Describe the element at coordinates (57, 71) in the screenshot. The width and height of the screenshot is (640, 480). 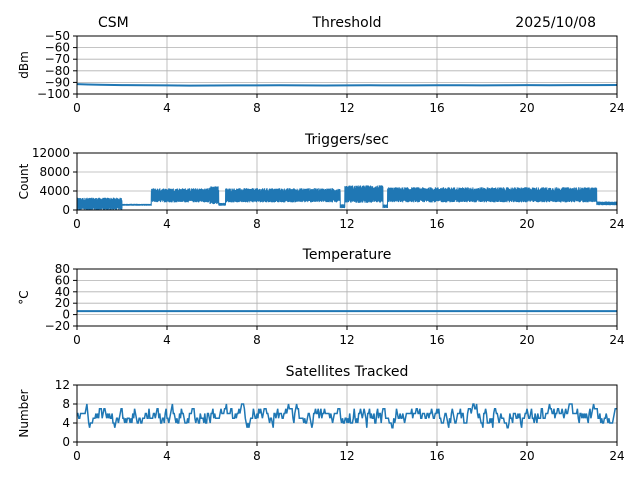
I see `y-tick-label: −80` at that location.